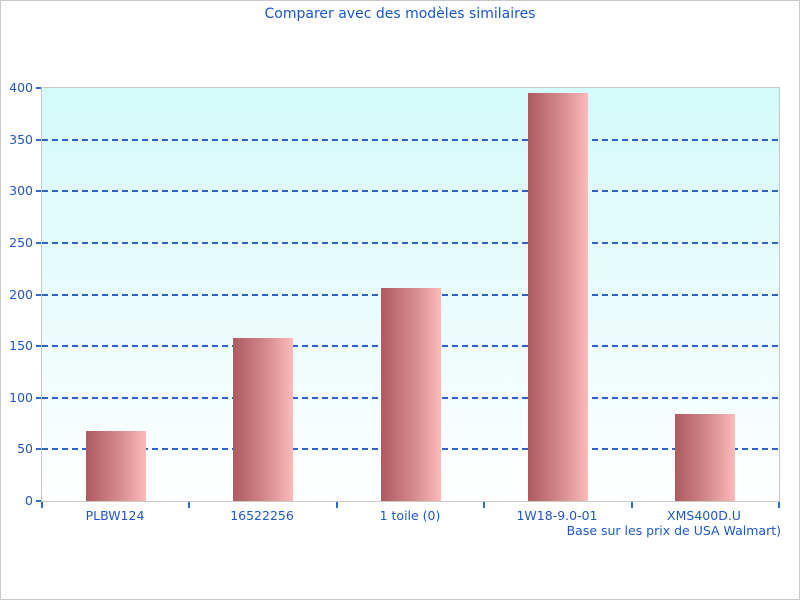 The width and height of the screenshot is (800, 600). I want to click on x-axis-label-PLBW124: PLBW124, so click(115, 515).